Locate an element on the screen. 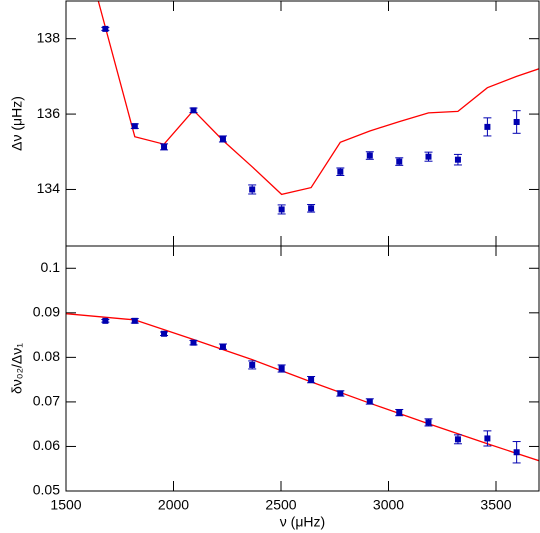 The height and width of the screenshot is (533, 540). y-axis-label: Δν (μHz) is located at coordinates (17, 123).